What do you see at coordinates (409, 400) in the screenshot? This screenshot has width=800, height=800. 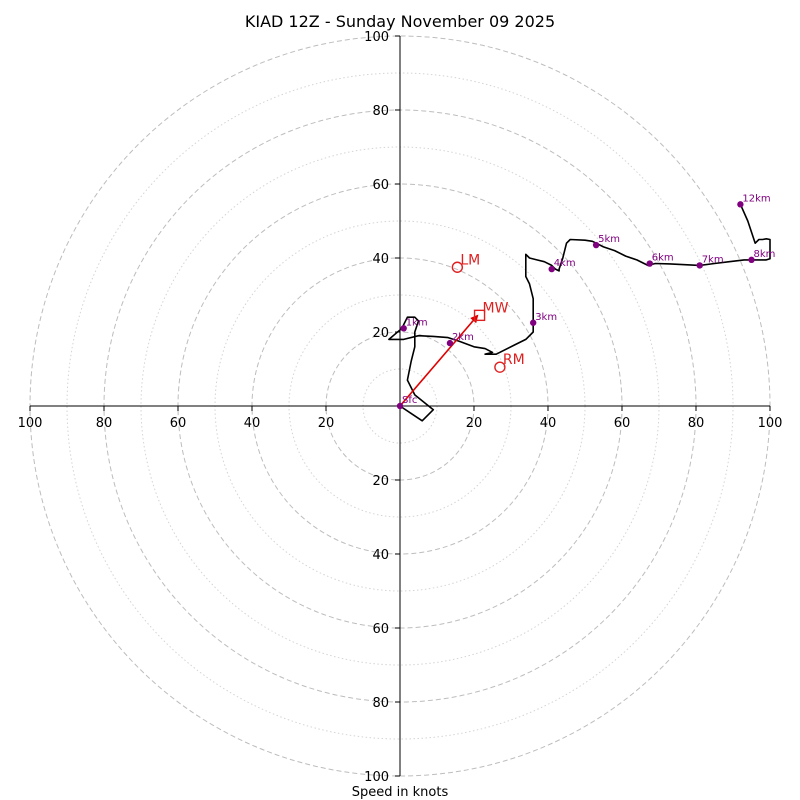 I see `height-label-sfc: Sfc` at bounding box center [409, 400].